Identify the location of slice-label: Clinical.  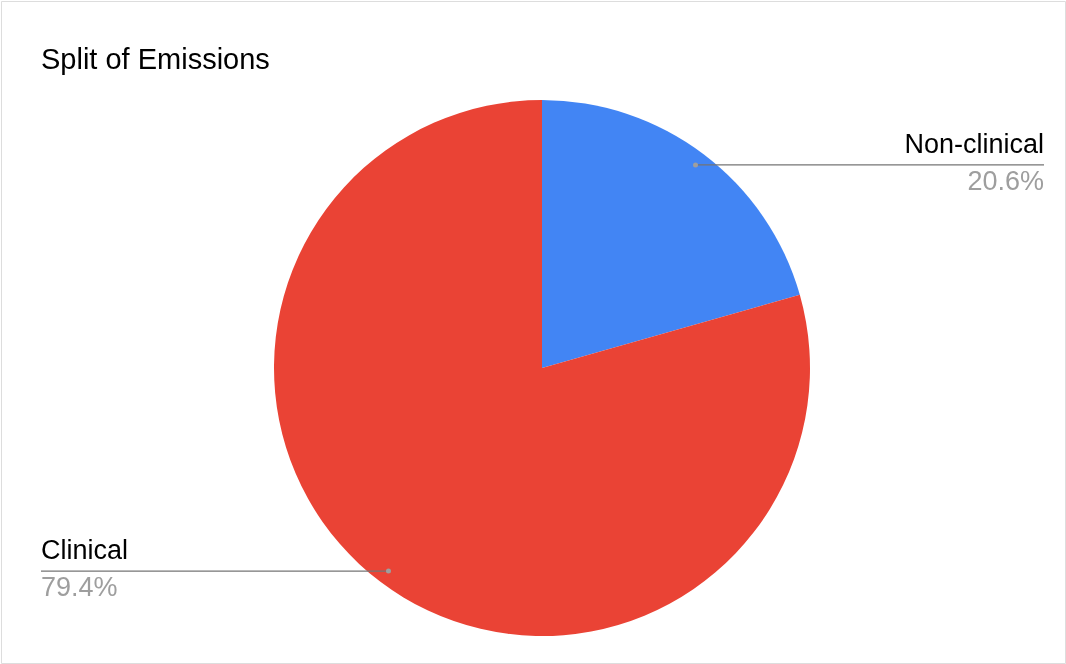
(85, 550).